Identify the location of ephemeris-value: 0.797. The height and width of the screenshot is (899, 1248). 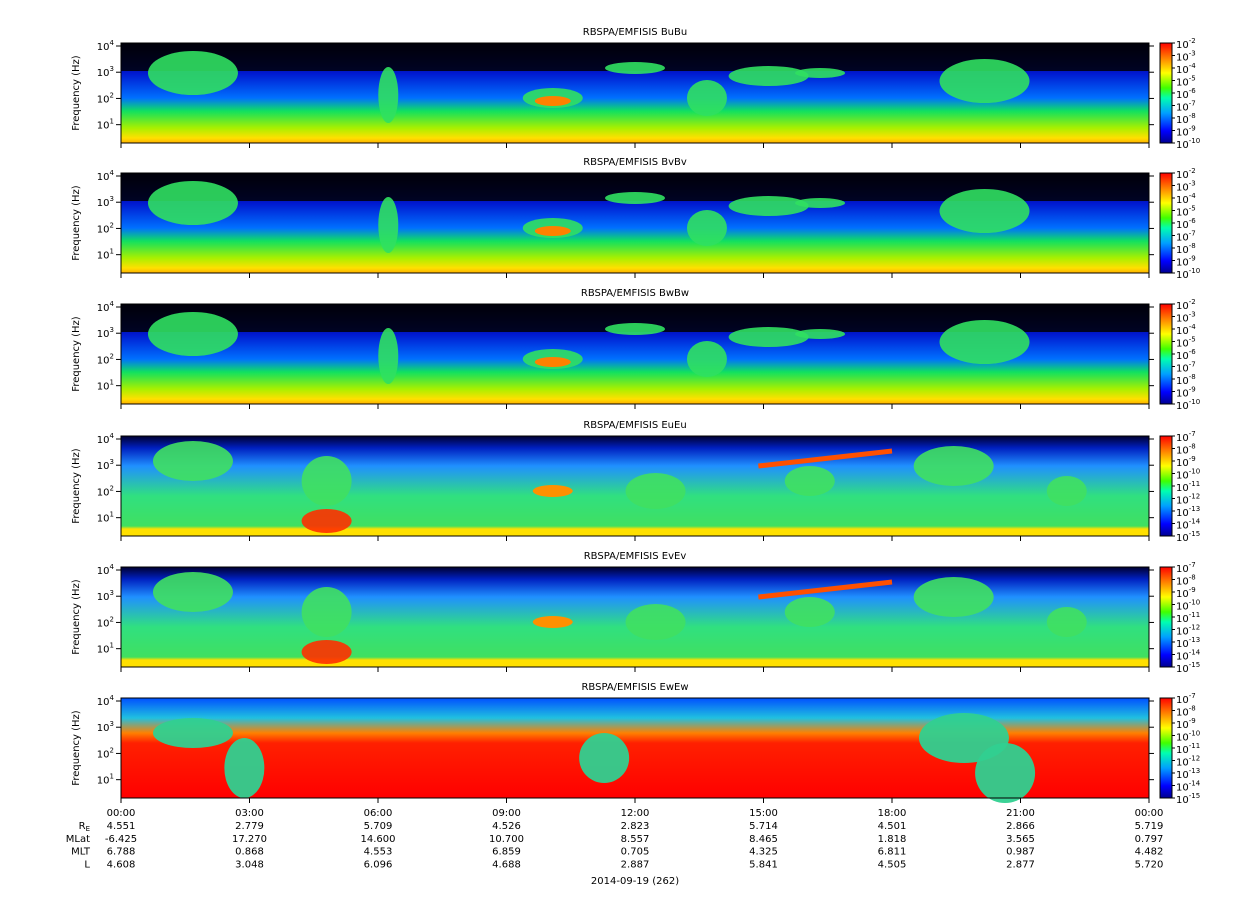
(1149, 839).